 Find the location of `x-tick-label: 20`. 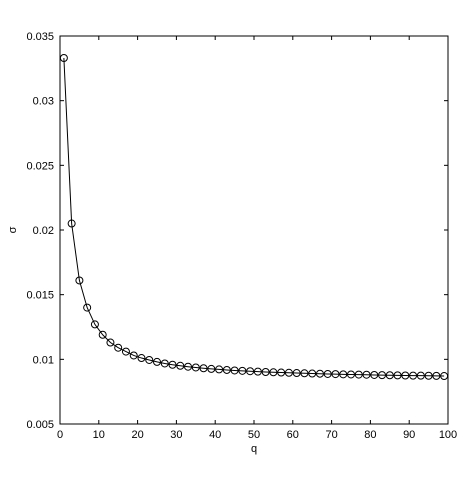

x-tick-label: 20 is located at coordinates (137, 435).